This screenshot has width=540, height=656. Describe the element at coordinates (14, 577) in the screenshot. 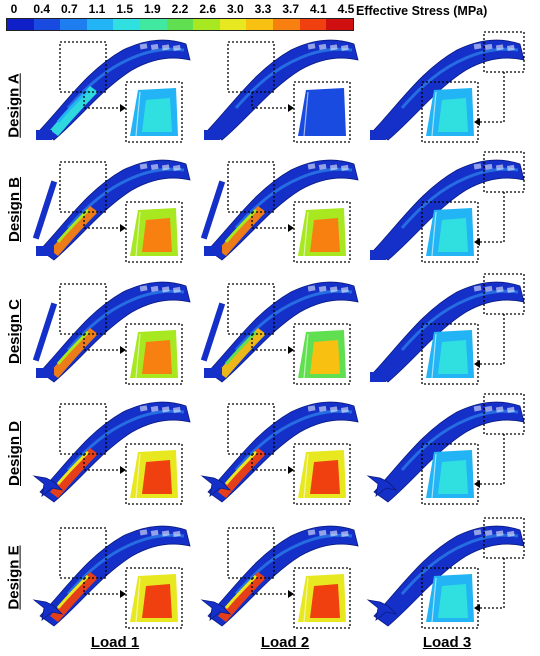

I see `row-label-design-e: Design E` at that location.